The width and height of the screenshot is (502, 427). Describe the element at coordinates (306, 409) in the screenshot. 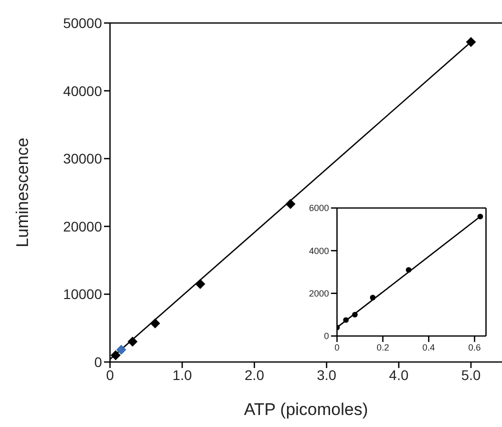

I see `x-axis-title: ATP (picomoles)` at that location.